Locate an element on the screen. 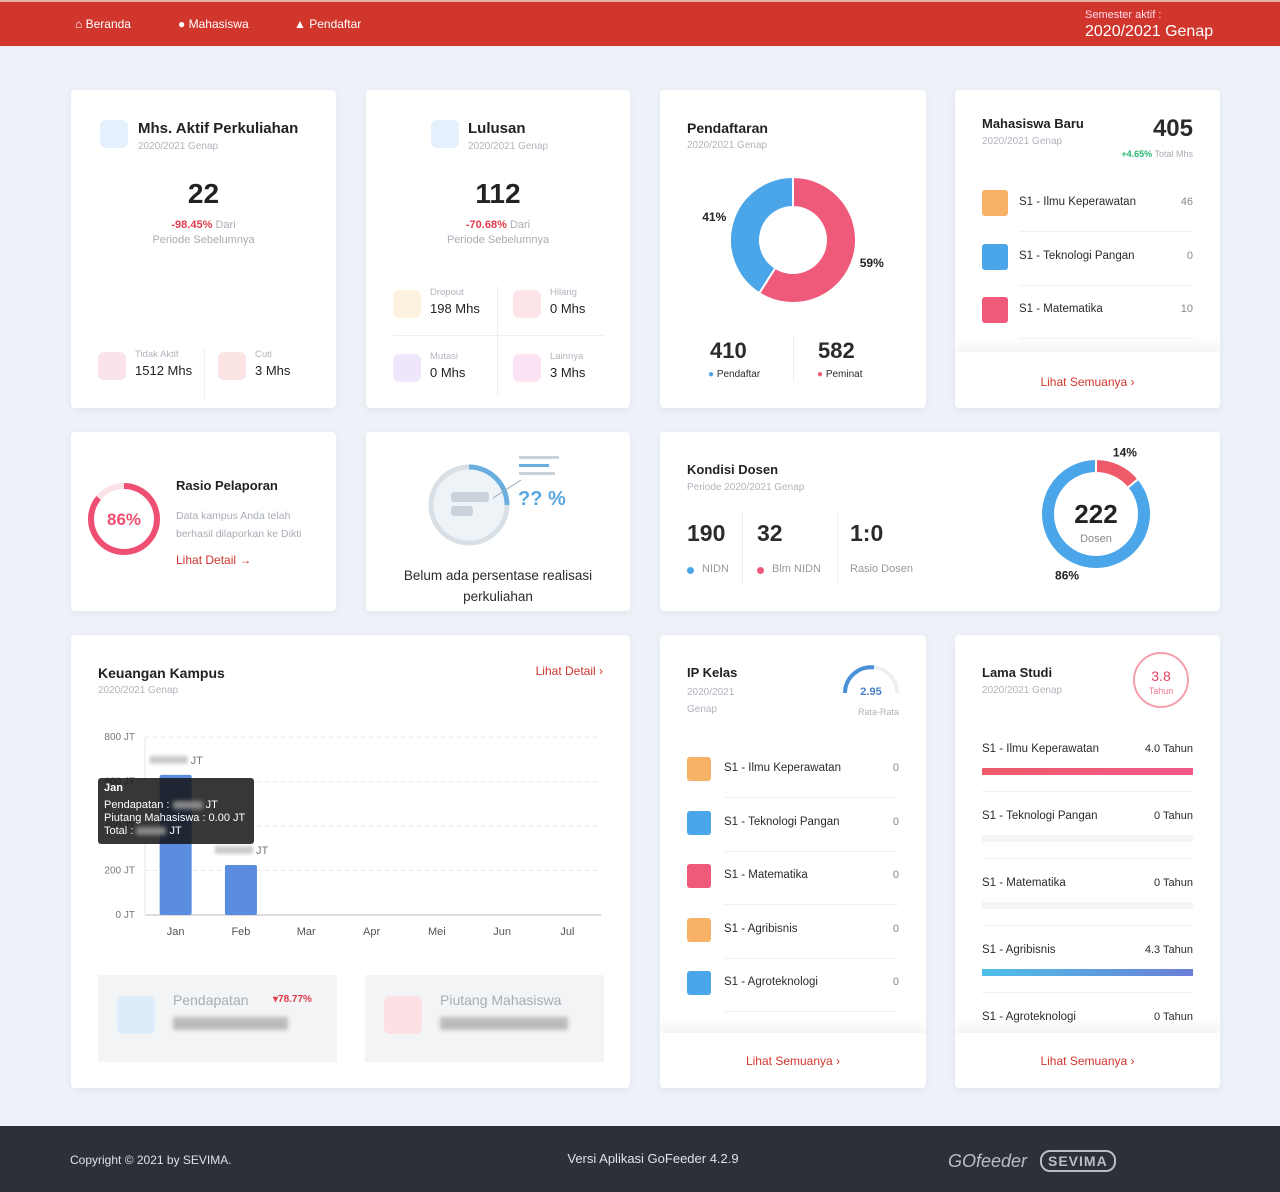 This screenshot has width=1280, height=1192. donut-chart: 14% 86% 222 Dosen is located at coordinates (1096, 514).